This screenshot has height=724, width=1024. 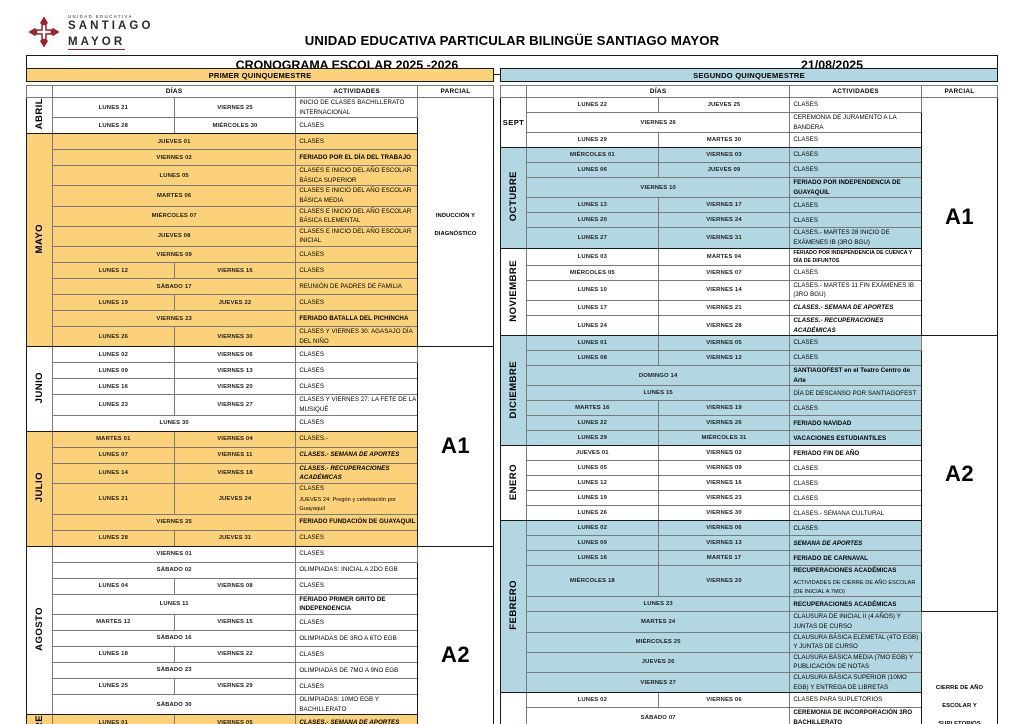 What do you see at coordinates (113, 455) in the screenshot?
I see `day-start: LUNES 07` at bounding box center [113, 455].